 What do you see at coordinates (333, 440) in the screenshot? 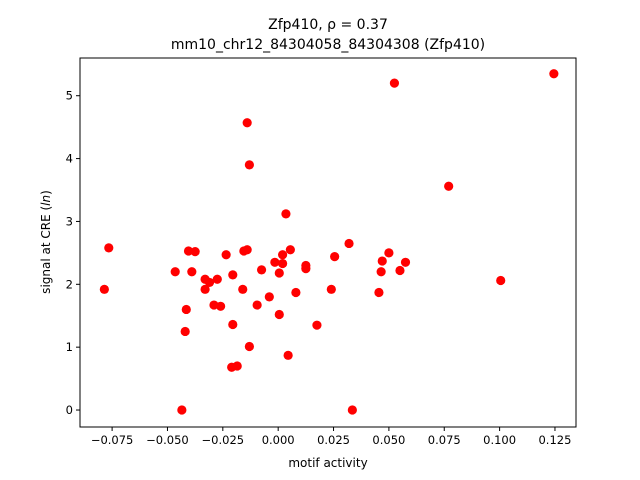
I see `x-tick-label: 0.025` at bounding box center [333, 440].